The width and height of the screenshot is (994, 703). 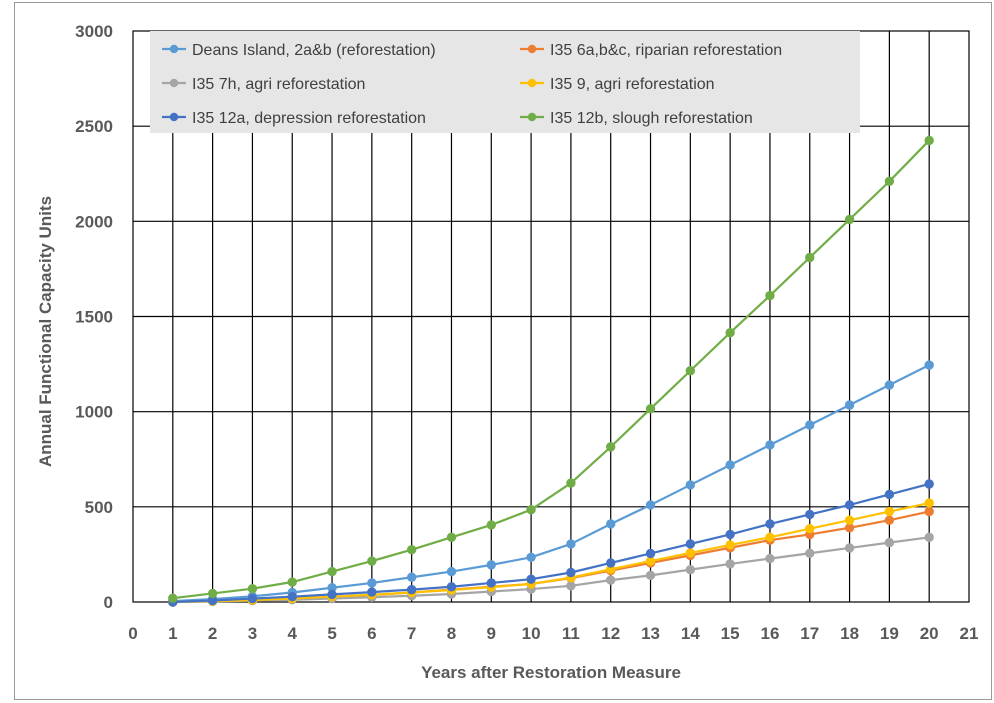 What do you see at coordinates (293, 633) in the screenshot?
I see `x-tick-label: 4` at bounding box center [293, 633].